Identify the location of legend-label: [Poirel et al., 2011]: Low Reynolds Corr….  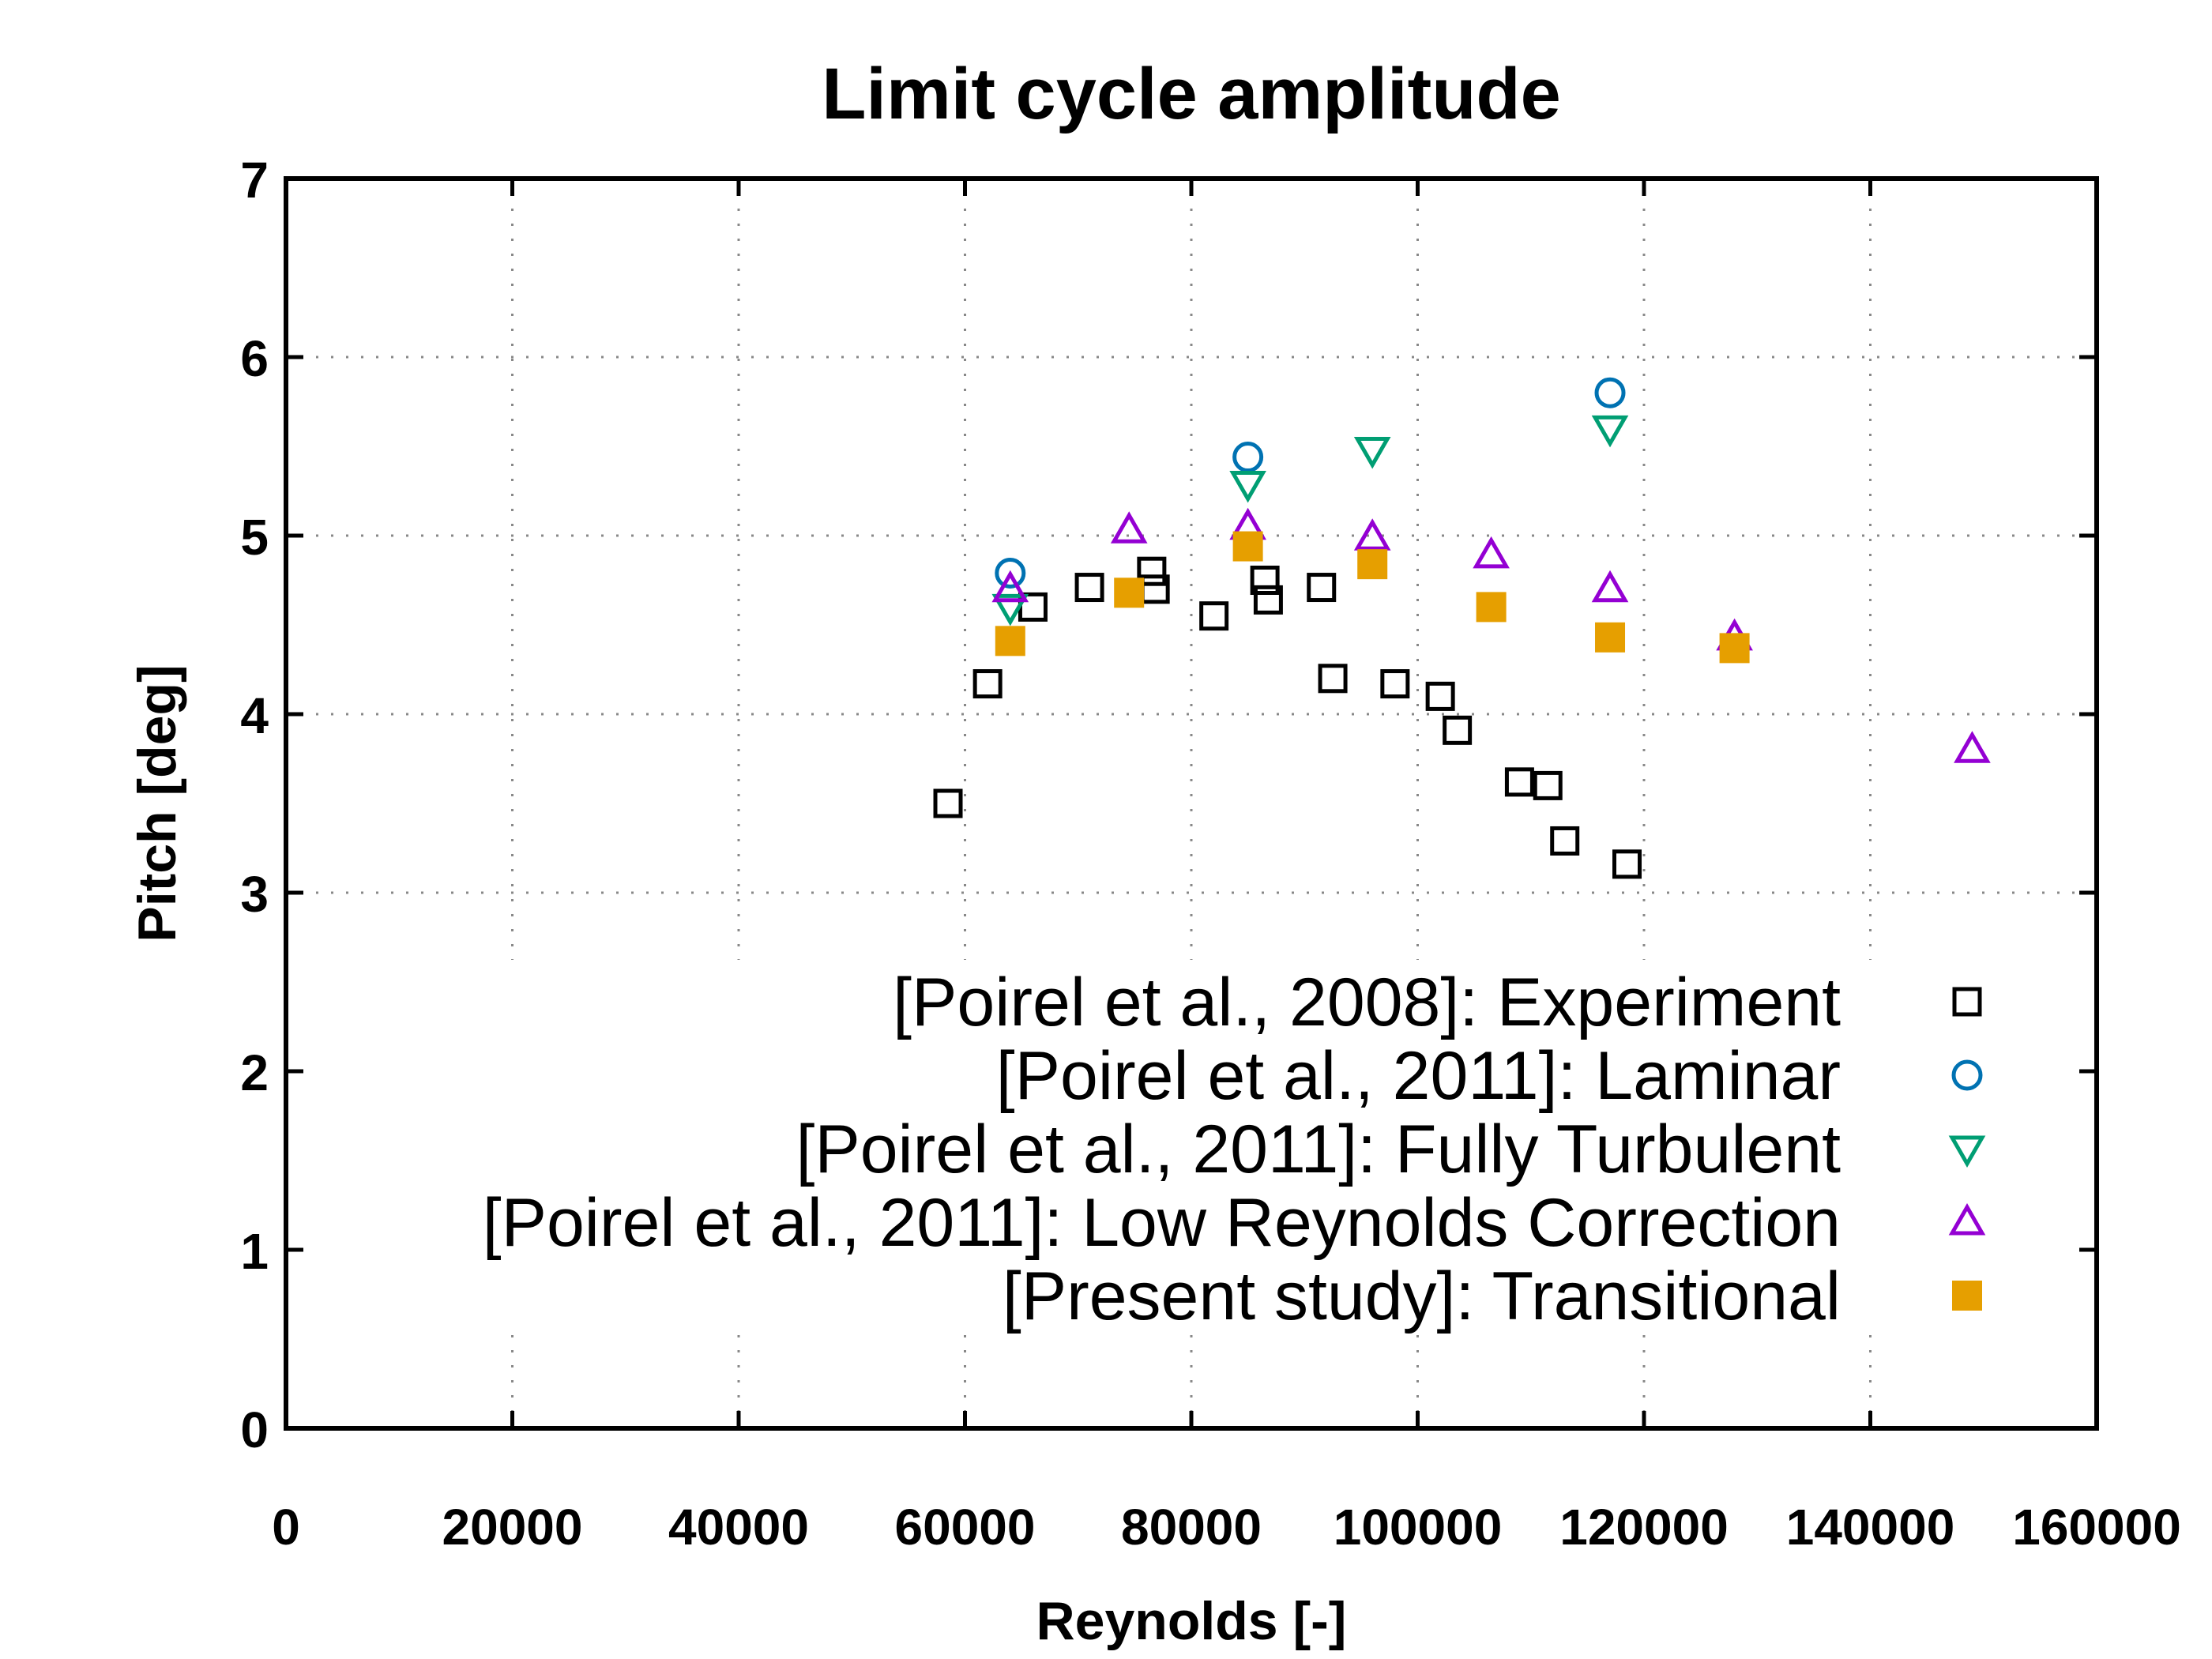
(1162, 1223).